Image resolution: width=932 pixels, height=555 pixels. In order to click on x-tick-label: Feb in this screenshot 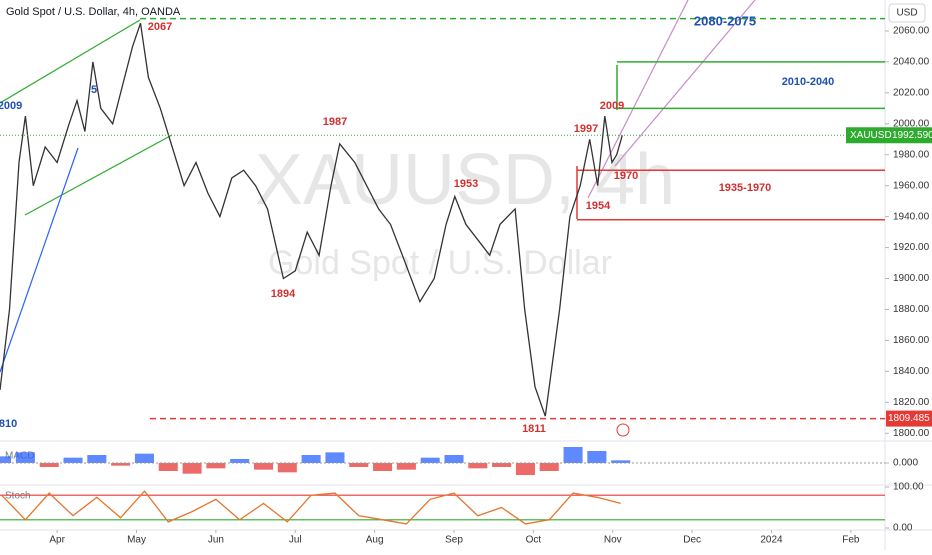, I will do `click(851, 540)`.